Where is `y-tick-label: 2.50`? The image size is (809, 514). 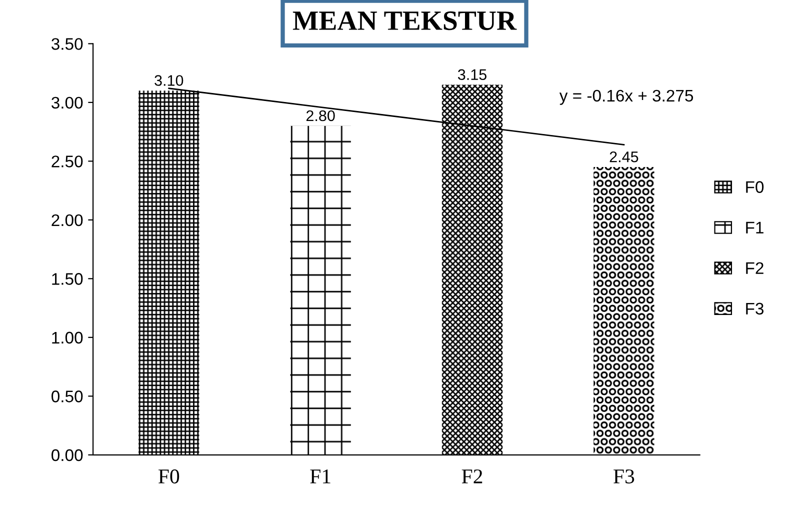 y-tick-label: 2.50 is located at coordinates (67, 162).